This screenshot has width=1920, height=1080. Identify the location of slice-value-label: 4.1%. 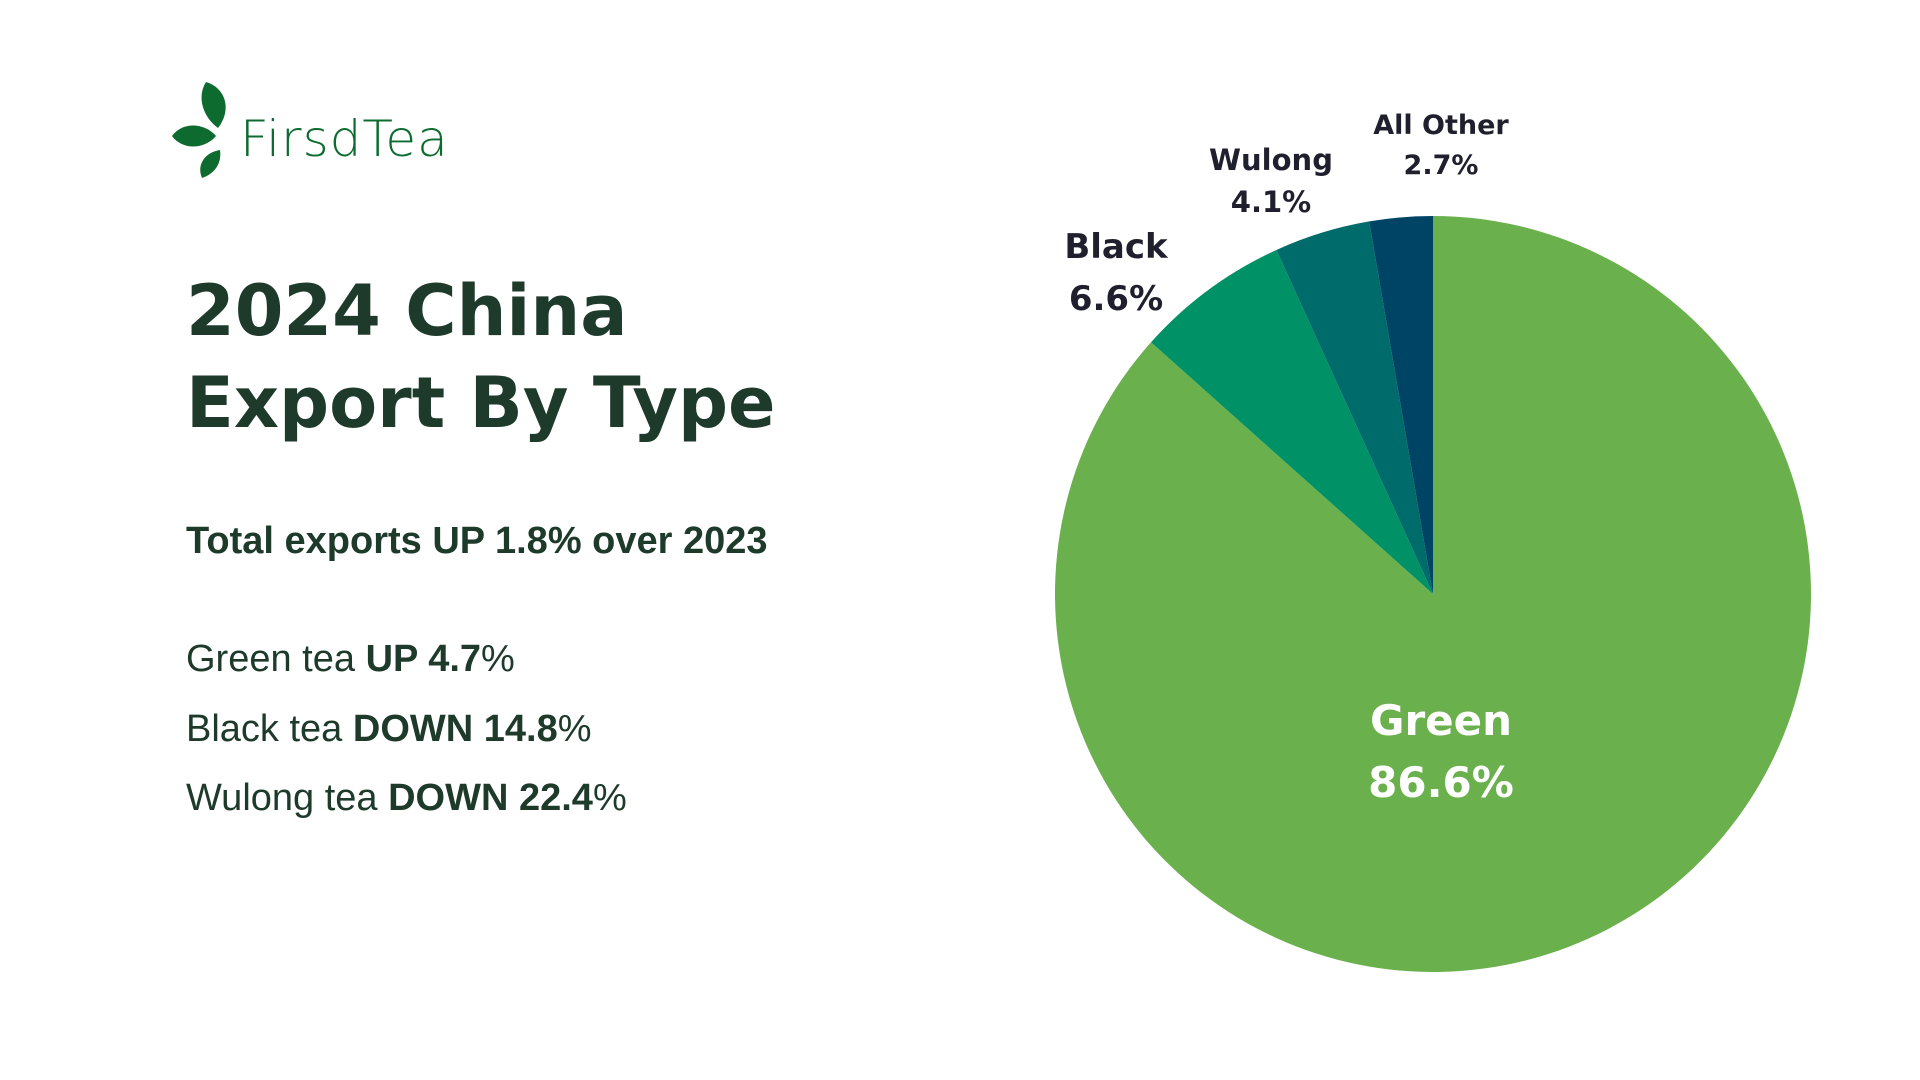
(1271, 202).